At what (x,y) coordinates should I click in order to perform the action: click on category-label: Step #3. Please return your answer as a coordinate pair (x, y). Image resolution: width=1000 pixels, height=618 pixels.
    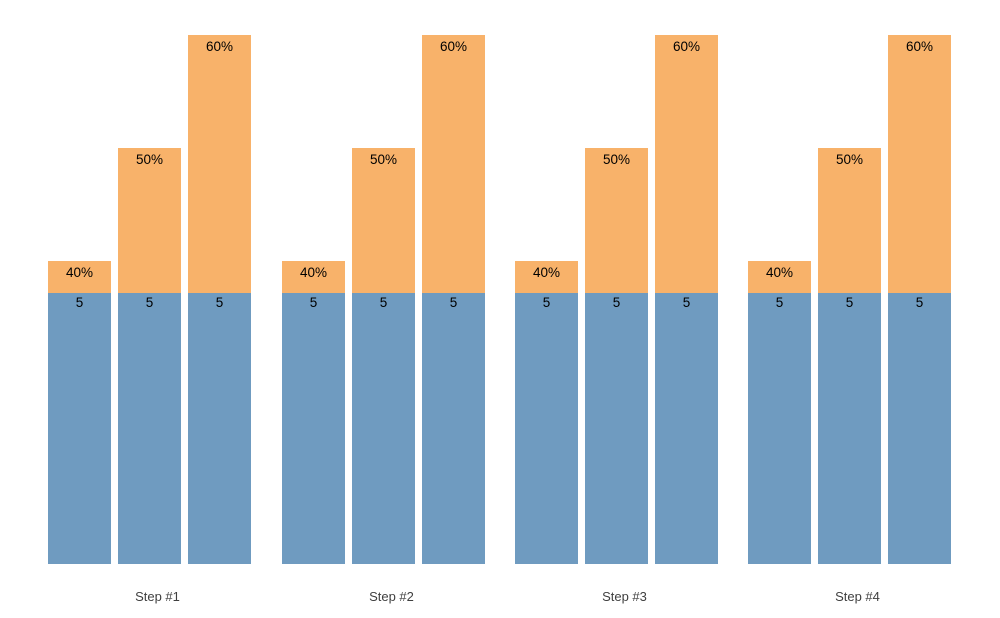
    Looking at the image, I should click on (624, 596).